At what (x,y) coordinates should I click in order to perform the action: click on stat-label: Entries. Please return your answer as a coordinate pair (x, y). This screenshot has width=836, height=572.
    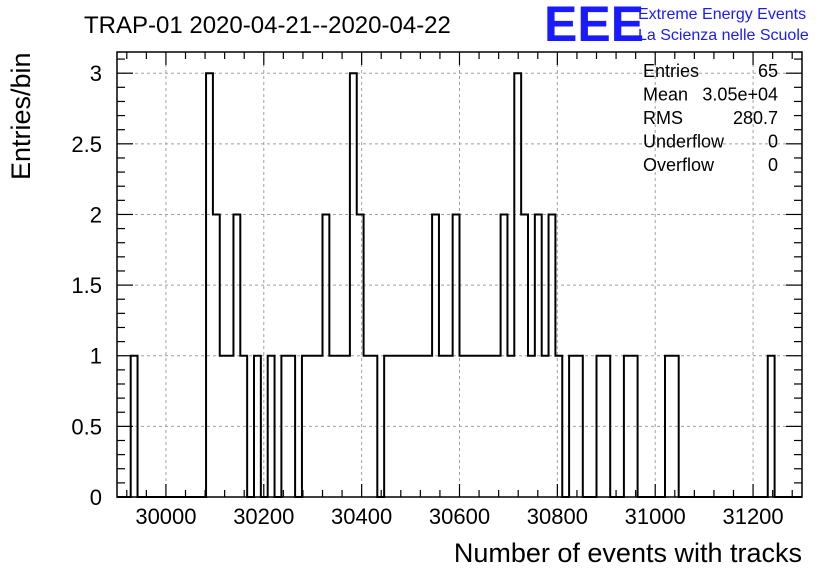
    Looking at the image, I should click on (671, 71).